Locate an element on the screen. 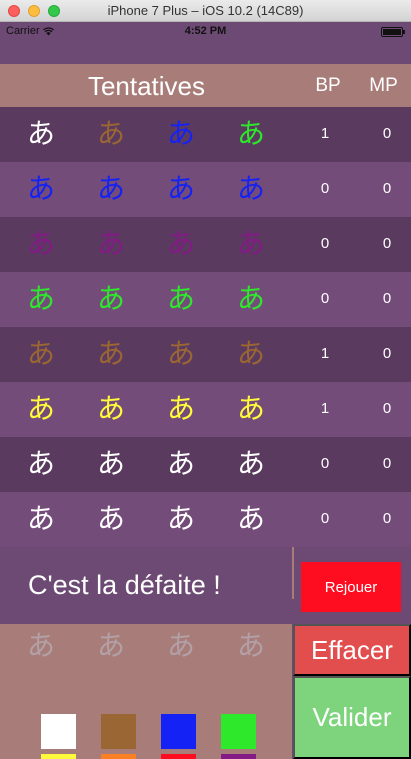 The height and width of the screenshot is (759, 411). mp-column-header: MP is located at coordinates (383, 85).